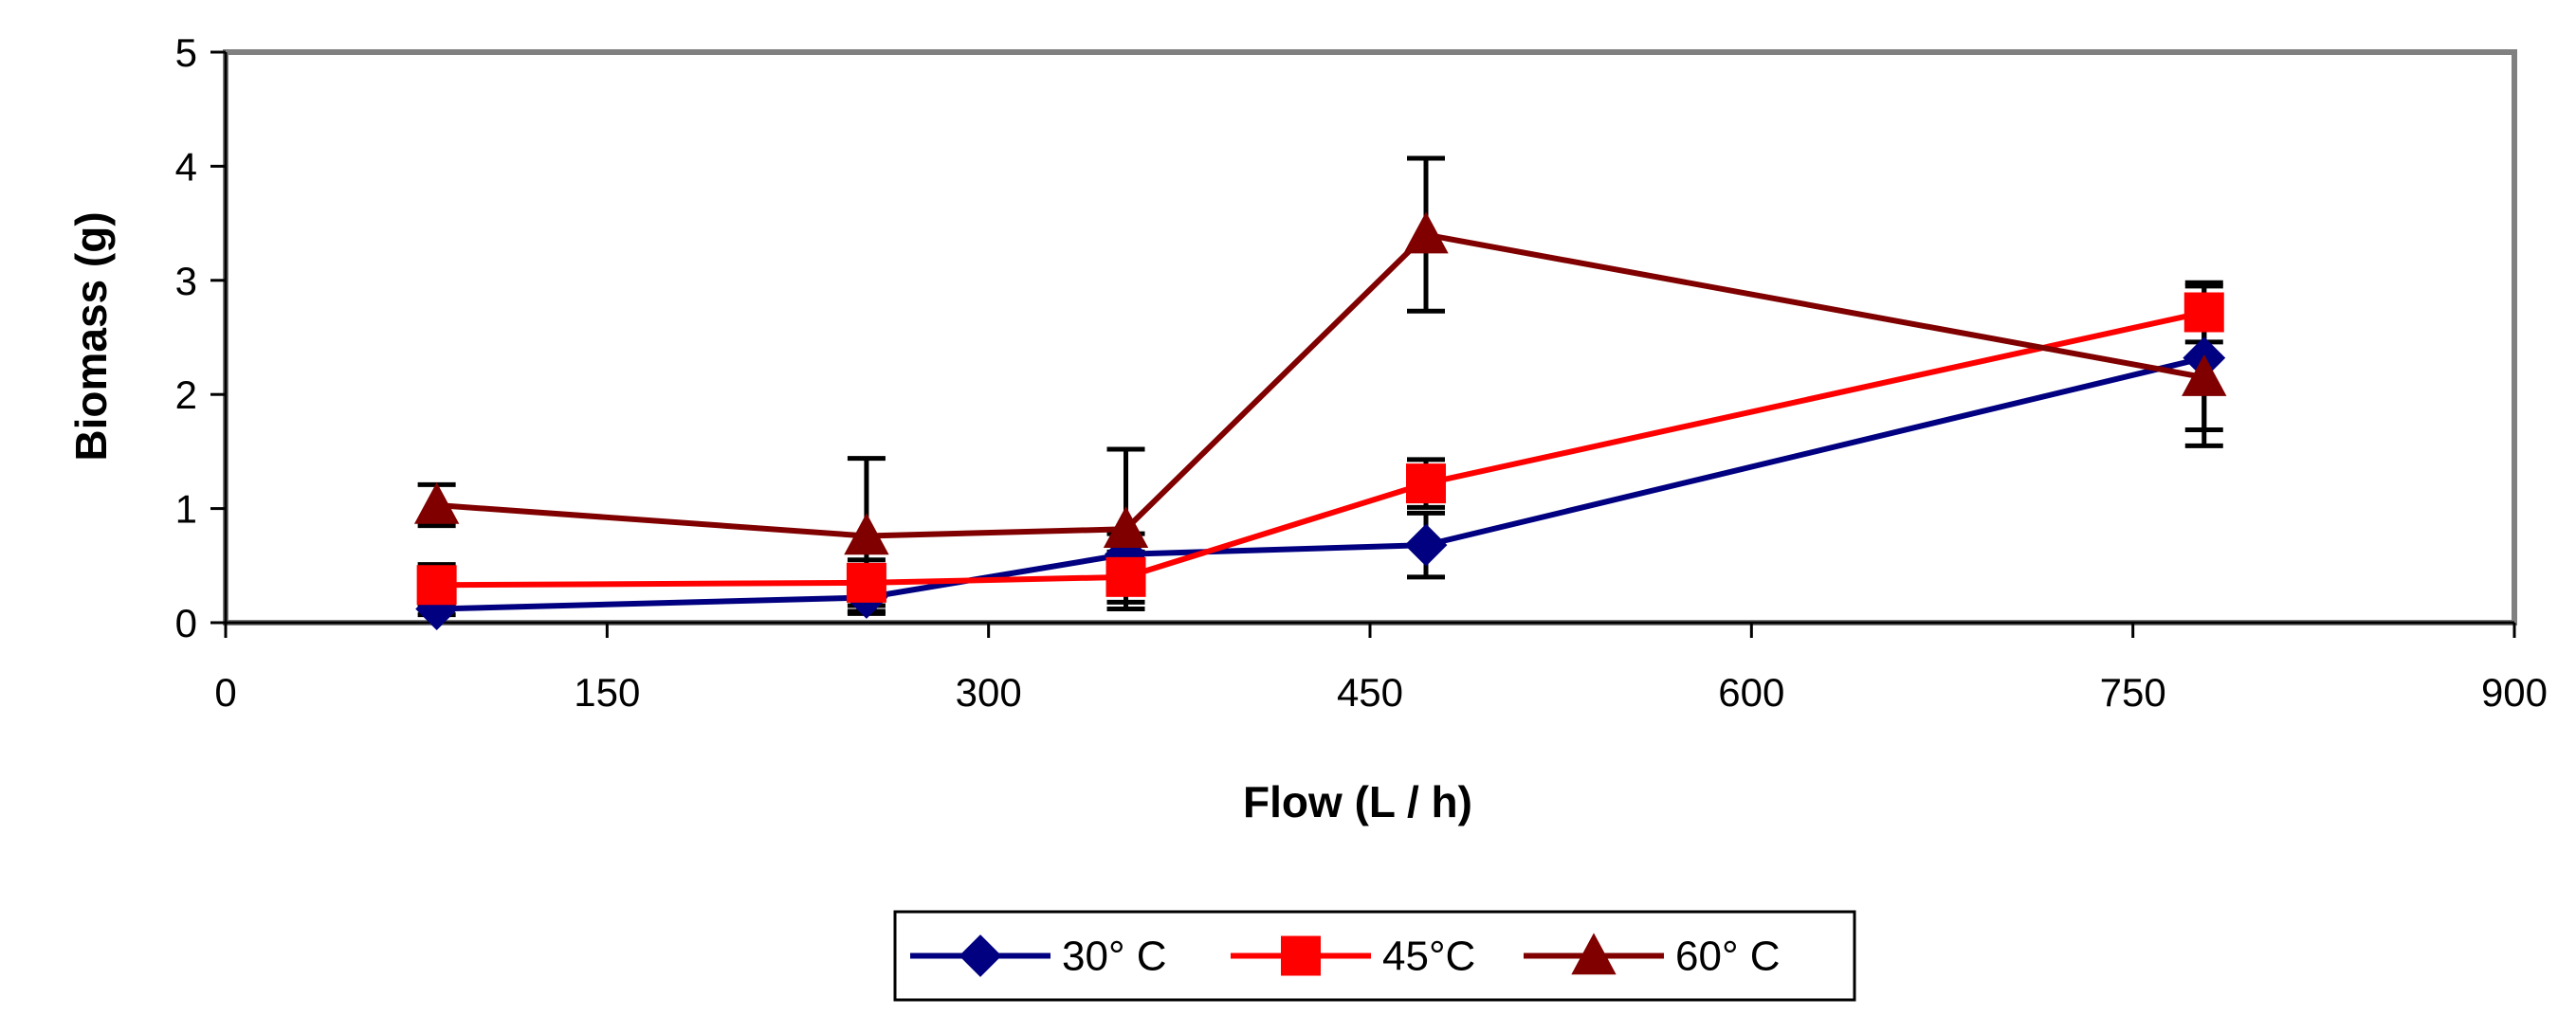 The height and width of the screenshot is (1034, 2576). Describe the element at coordinates (1114, 957) in the screenshot. I see `legend-label-0: 30° C` at that location.